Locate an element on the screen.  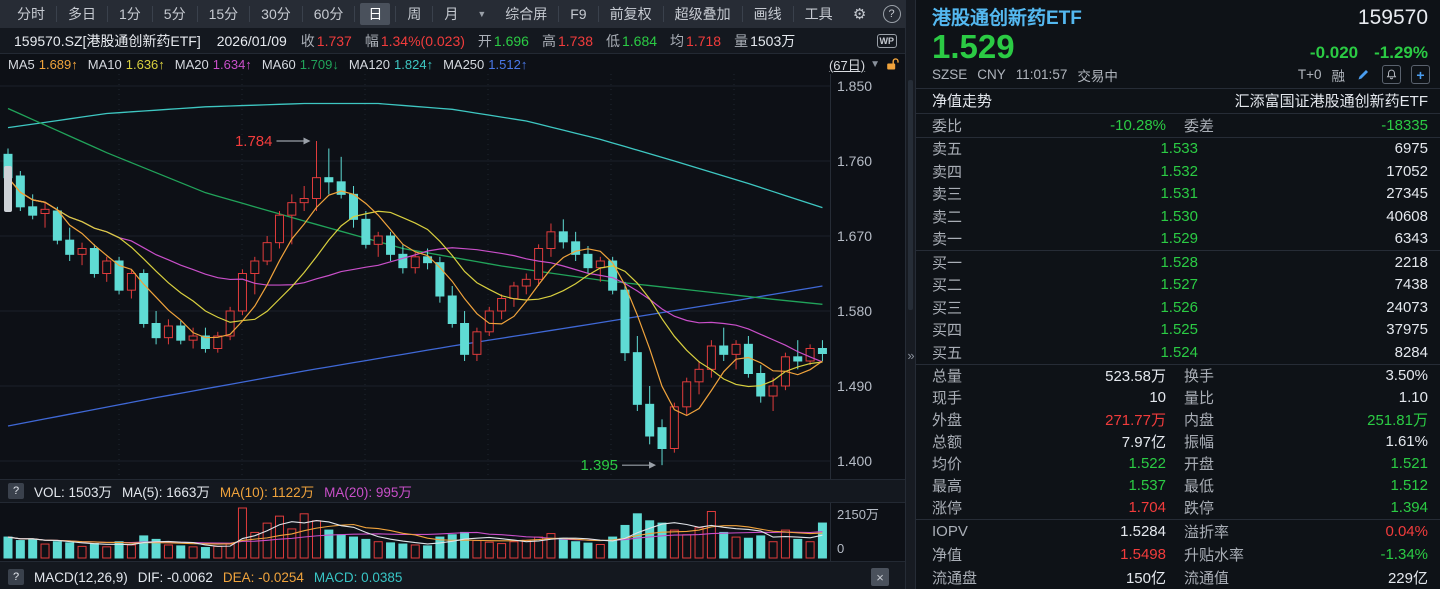
tab-period-0: 分时 is located at coordinates (31, 14).